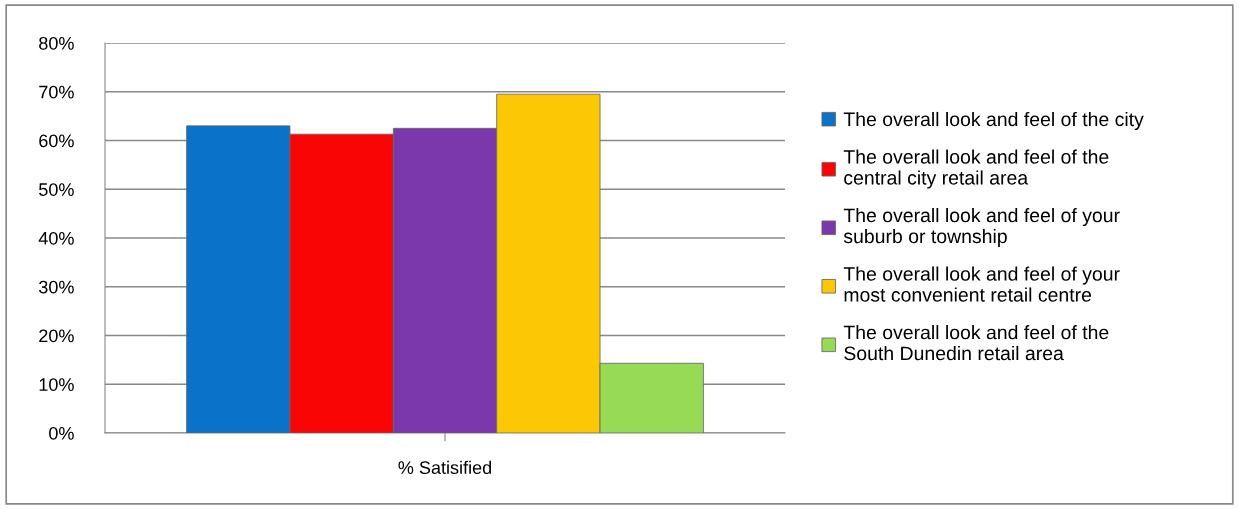  Describe the element at coordinates (444, 467) in the screenshot. I see `x-tick-label: % Satisified` at that location.